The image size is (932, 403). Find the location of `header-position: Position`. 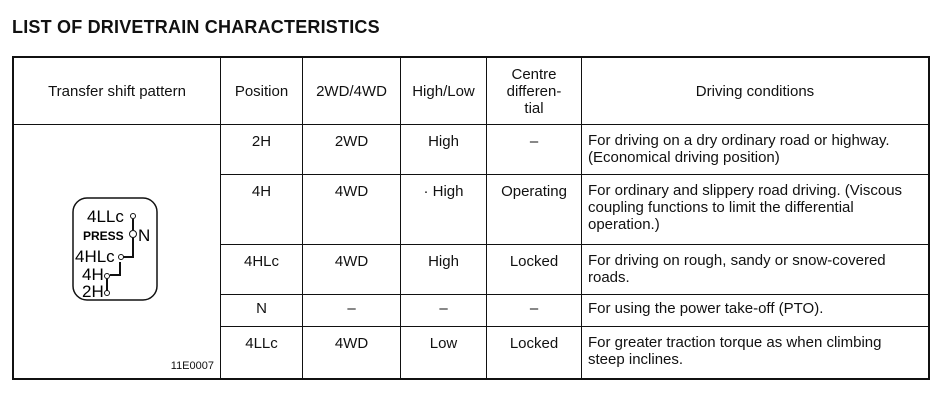

header-position: Position is located at coordinates (261, 90).